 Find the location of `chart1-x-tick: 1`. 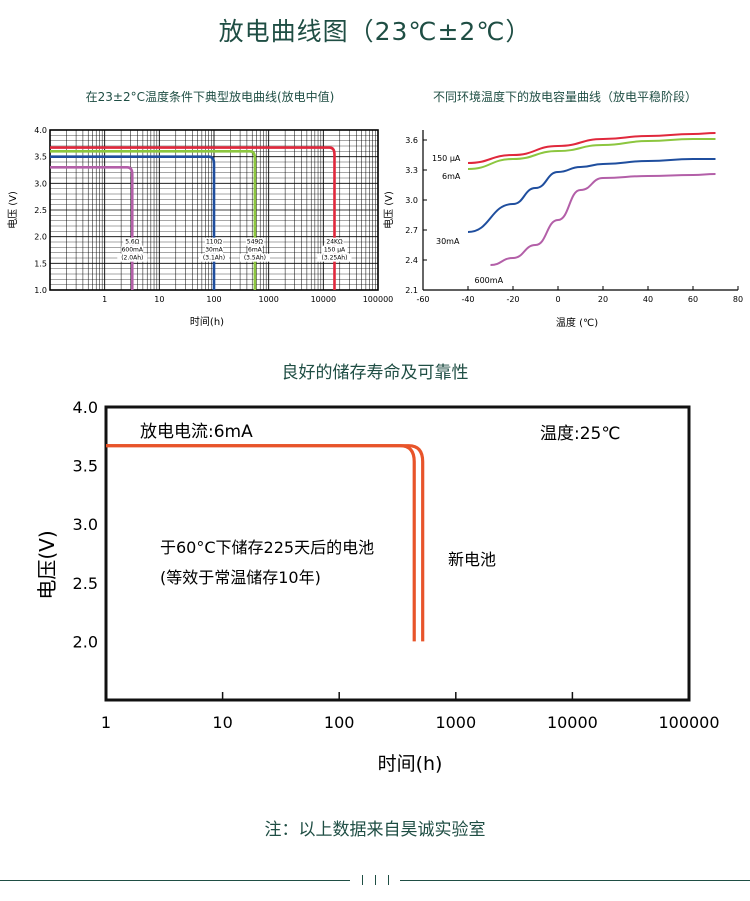

chart1-x-tick: 1 is located at coordinates (104, 299).